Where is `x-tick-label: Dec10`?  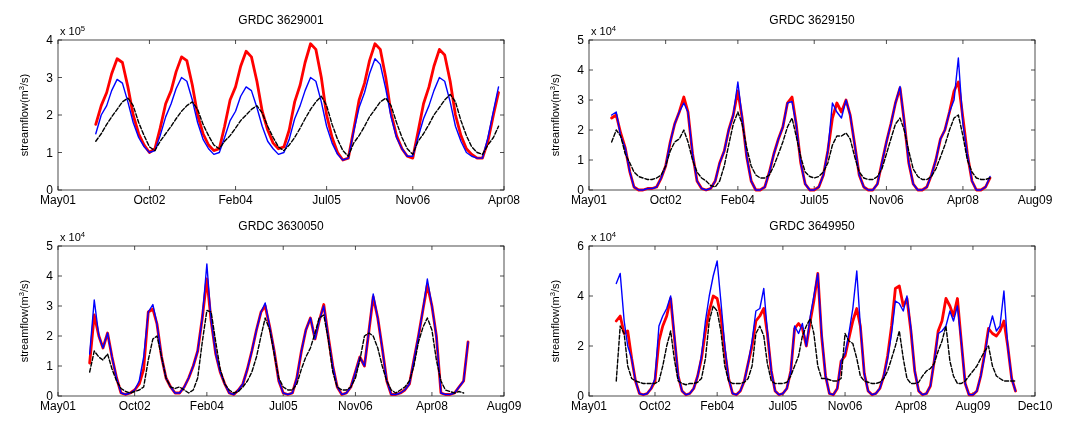
x-tick-label: Dec10 is located at coordinates (1035, 406).